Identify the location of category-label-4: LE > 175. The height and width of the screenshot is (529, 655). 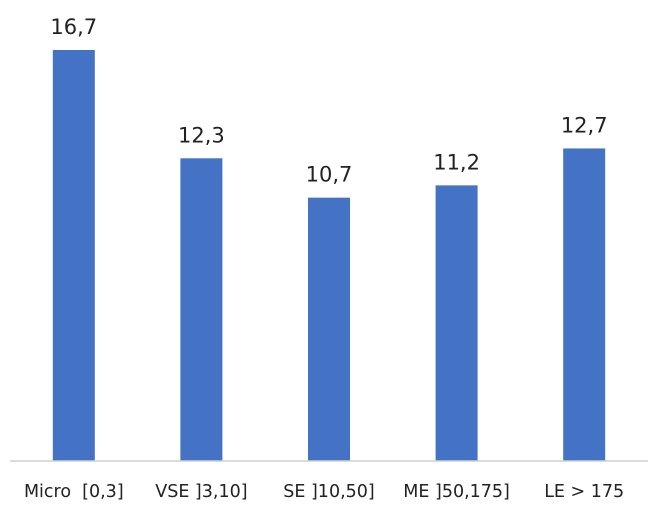
(584, 492).